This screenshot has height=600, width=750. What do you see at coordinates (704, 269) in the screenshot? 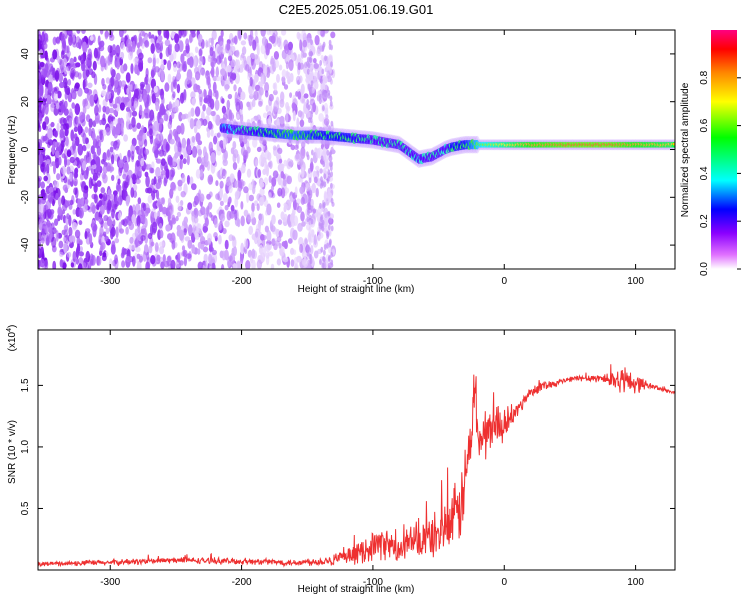
I see `colorbar-tick-label: 0.0` at bounding box center [704, 269].